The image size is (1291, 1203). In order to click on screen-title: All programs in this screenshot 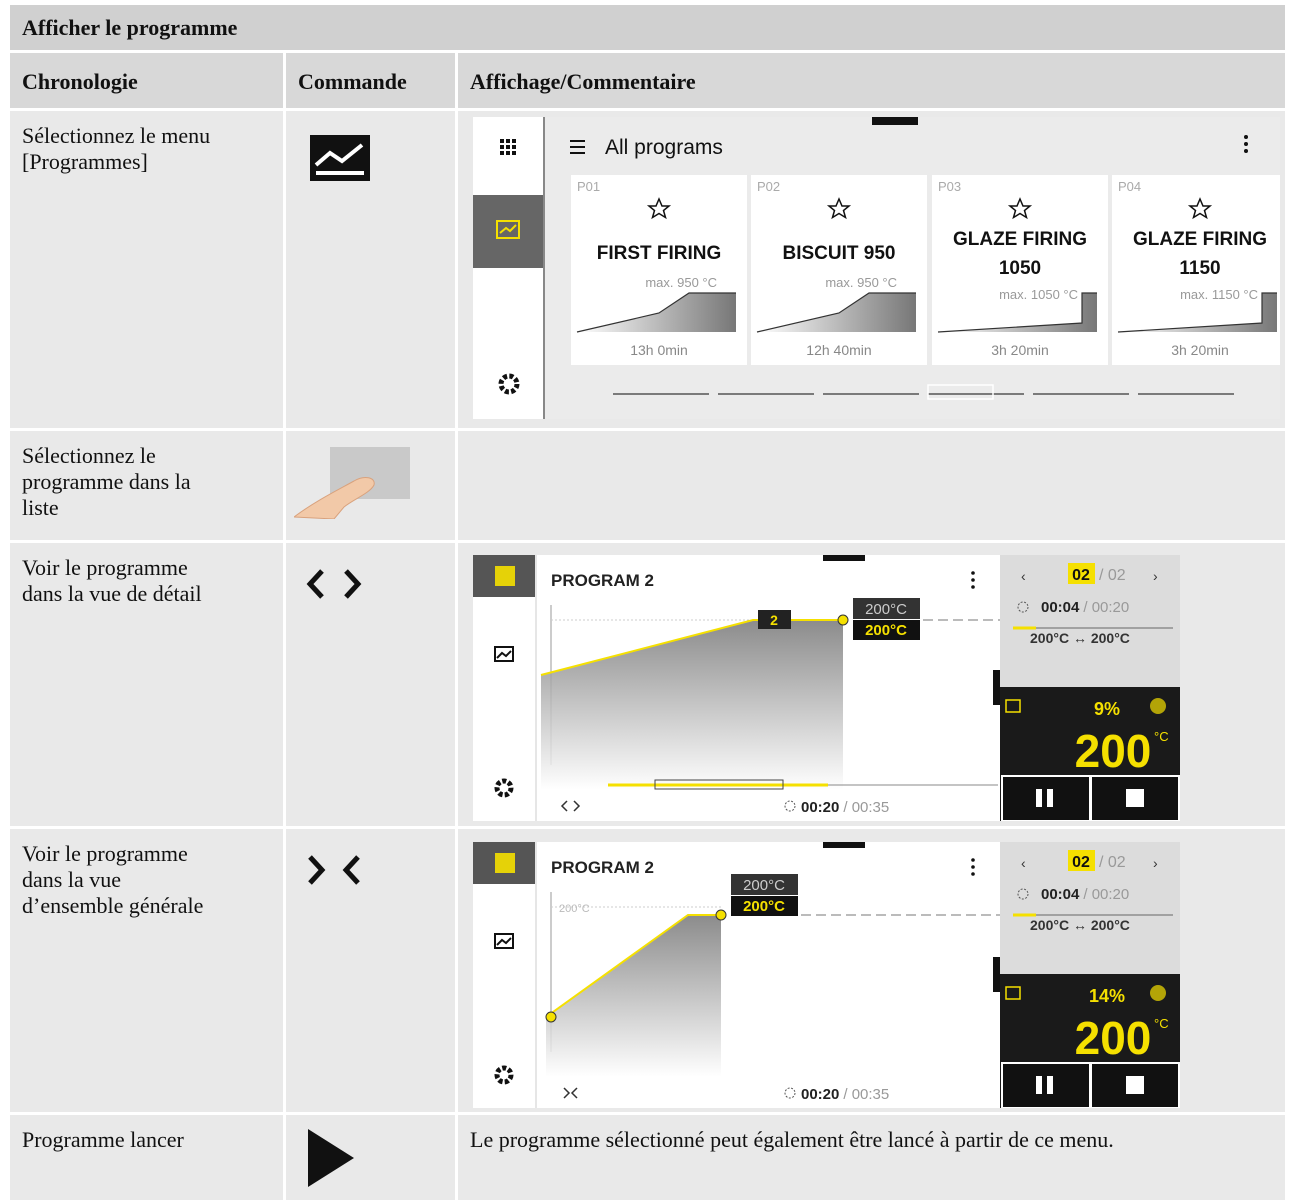, I will do `click(664, 147)`.